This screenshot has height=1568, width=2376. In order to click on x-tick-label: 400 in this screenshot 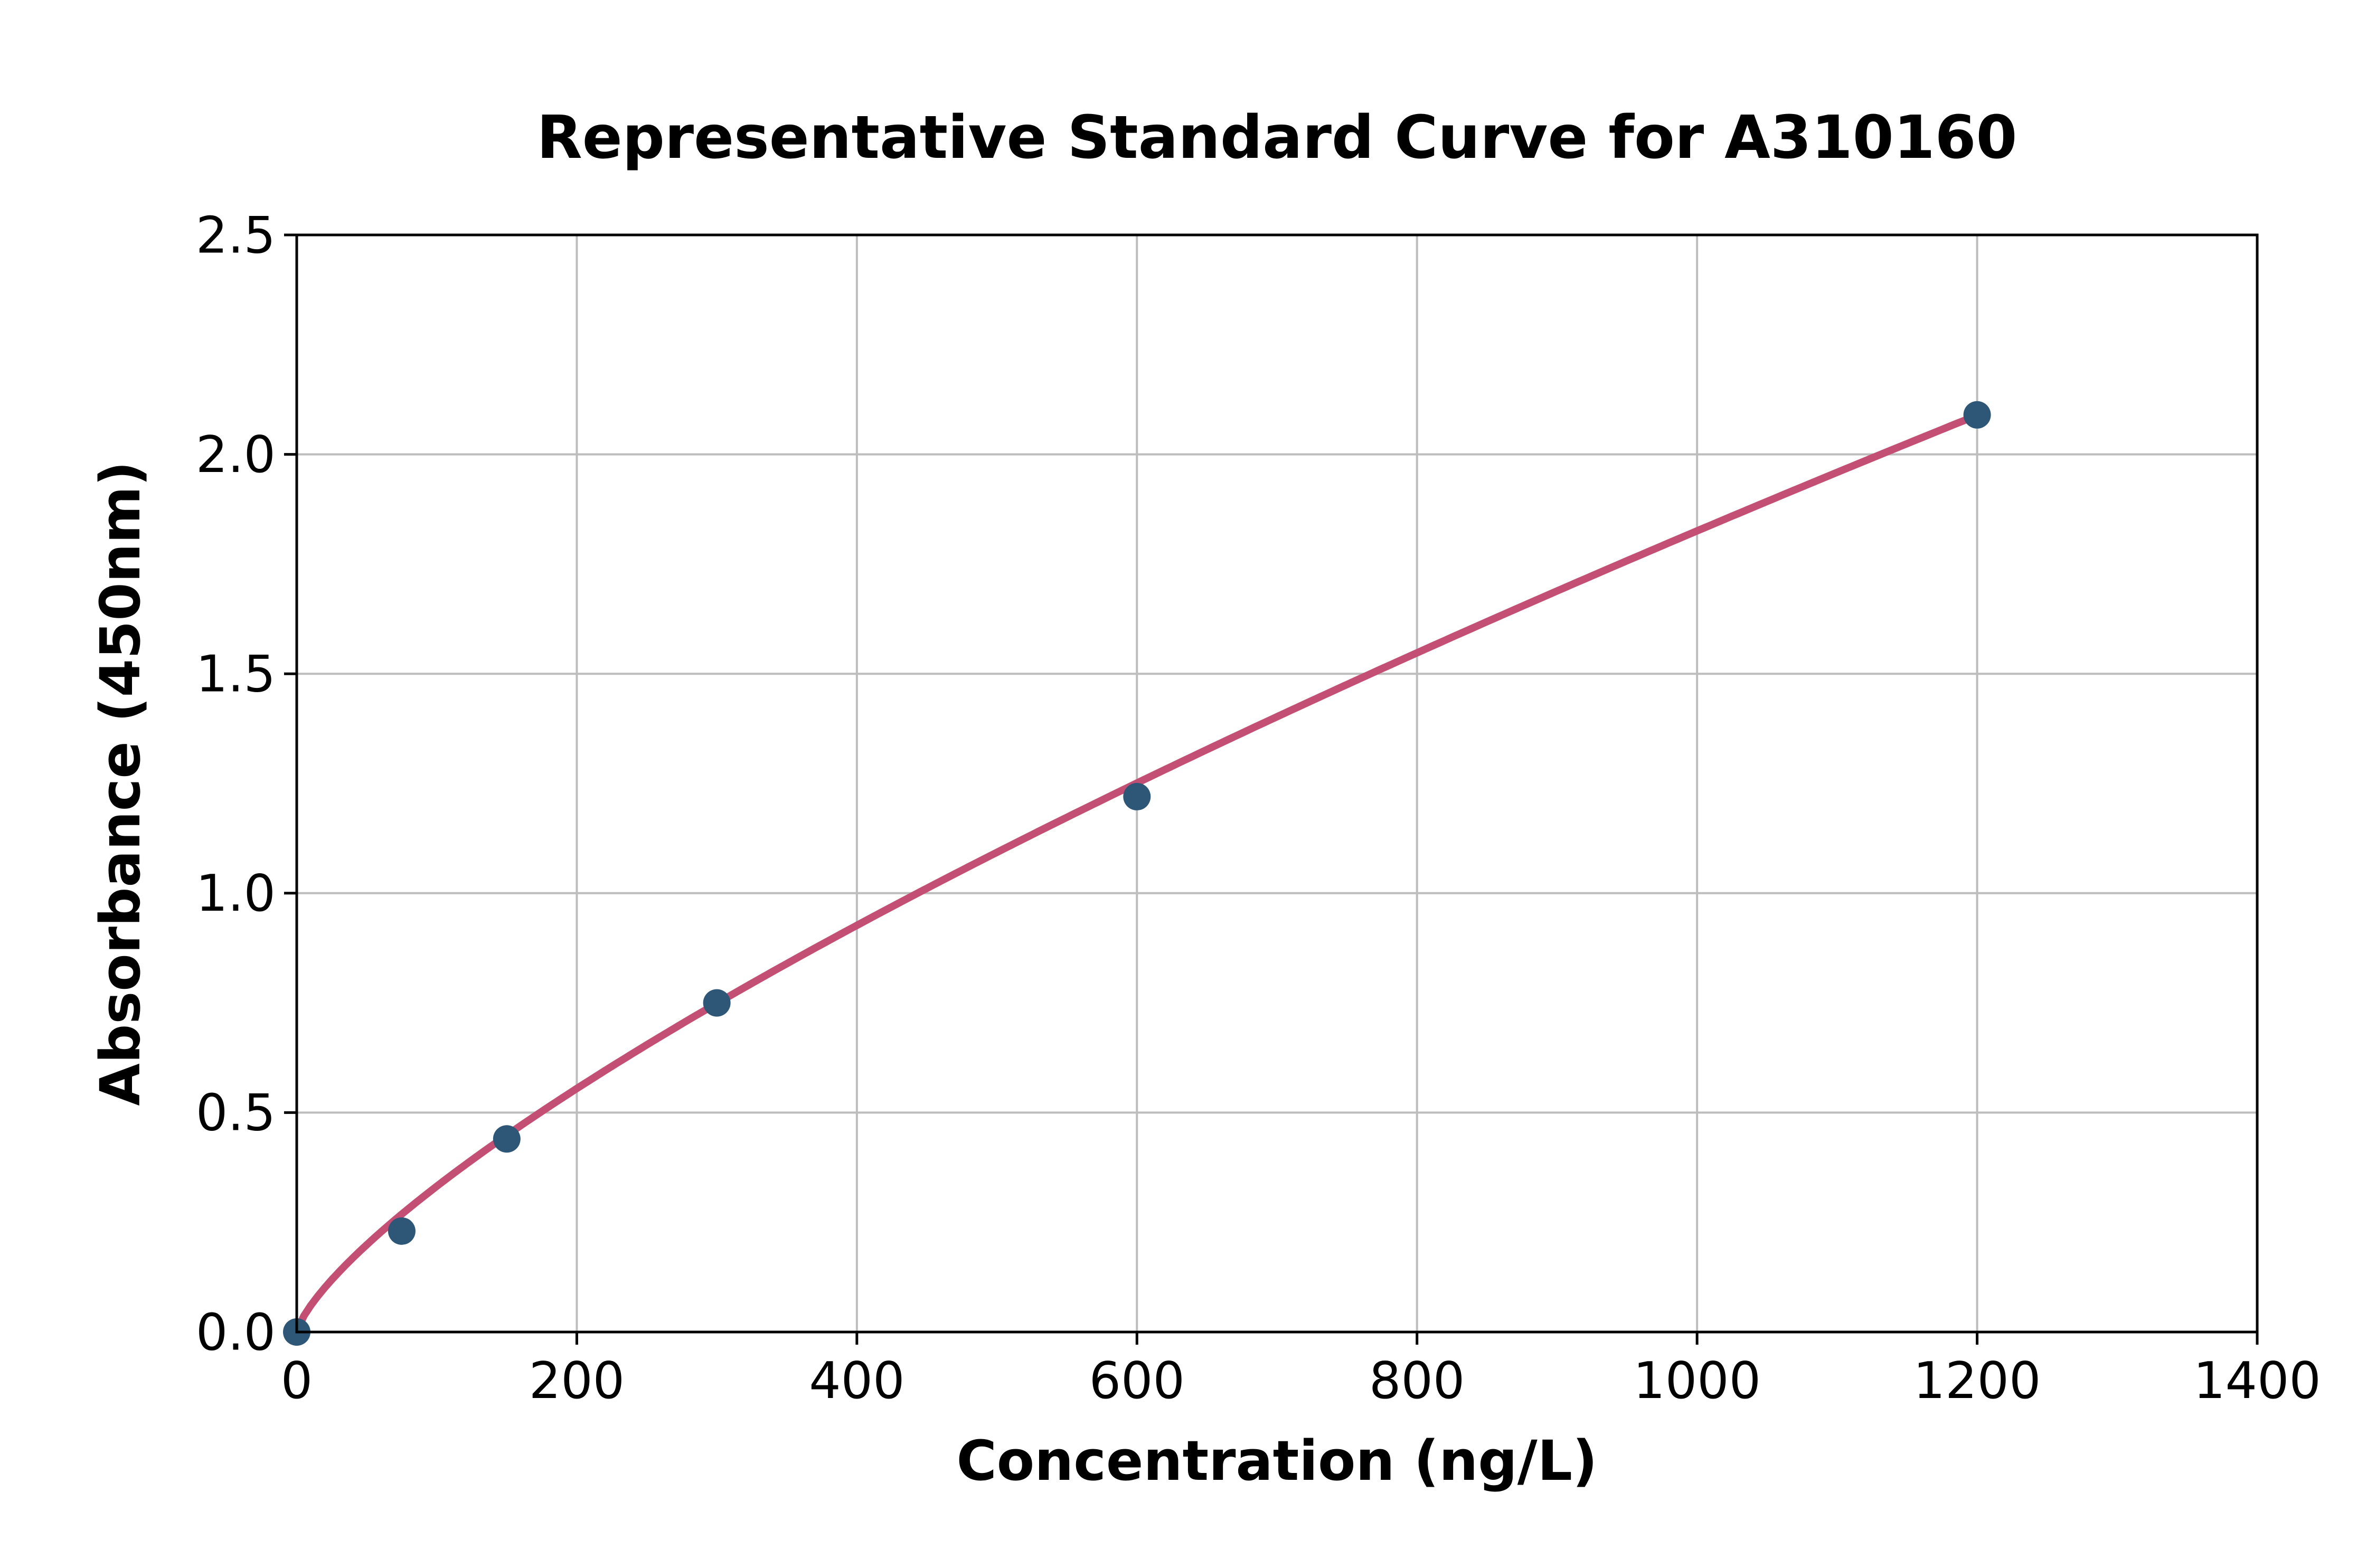, I will do `click(857, 1381)`.